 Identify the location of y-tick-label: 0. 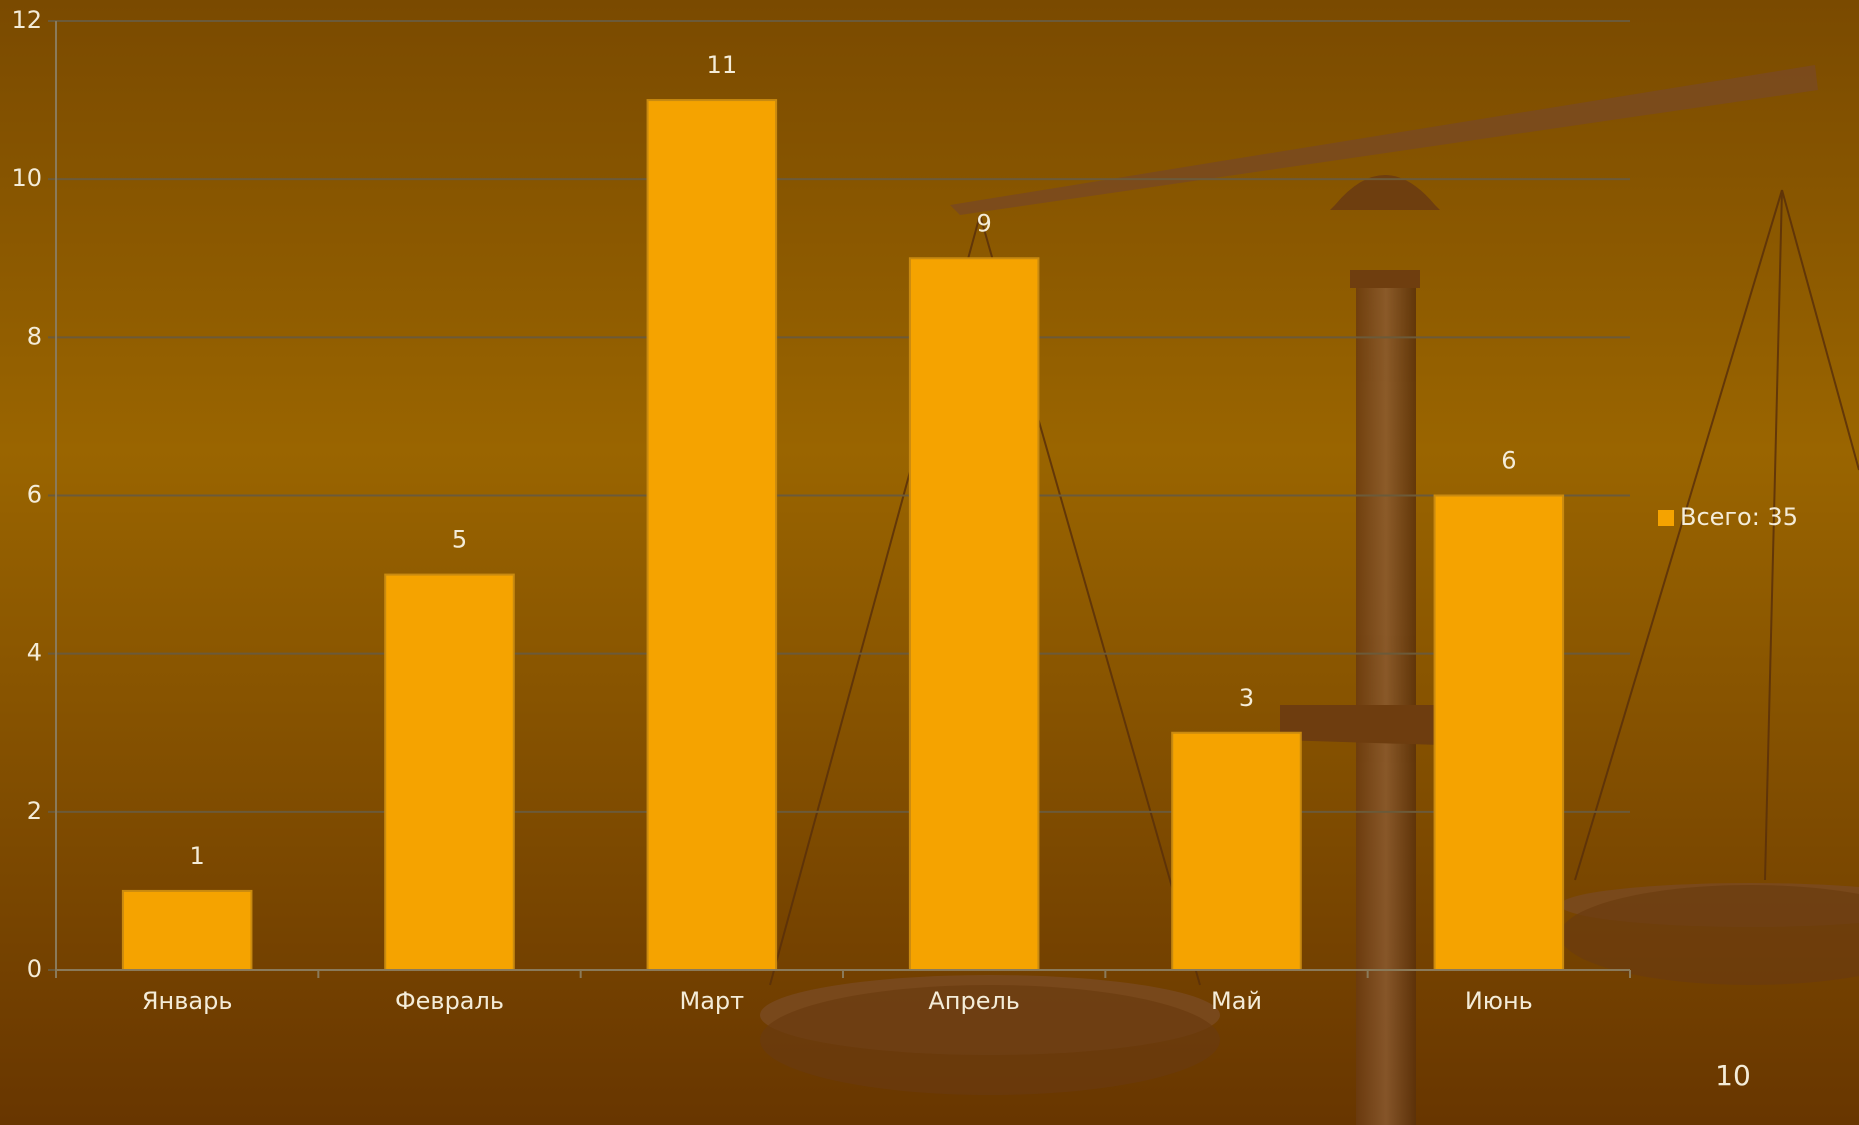
(34, 969).